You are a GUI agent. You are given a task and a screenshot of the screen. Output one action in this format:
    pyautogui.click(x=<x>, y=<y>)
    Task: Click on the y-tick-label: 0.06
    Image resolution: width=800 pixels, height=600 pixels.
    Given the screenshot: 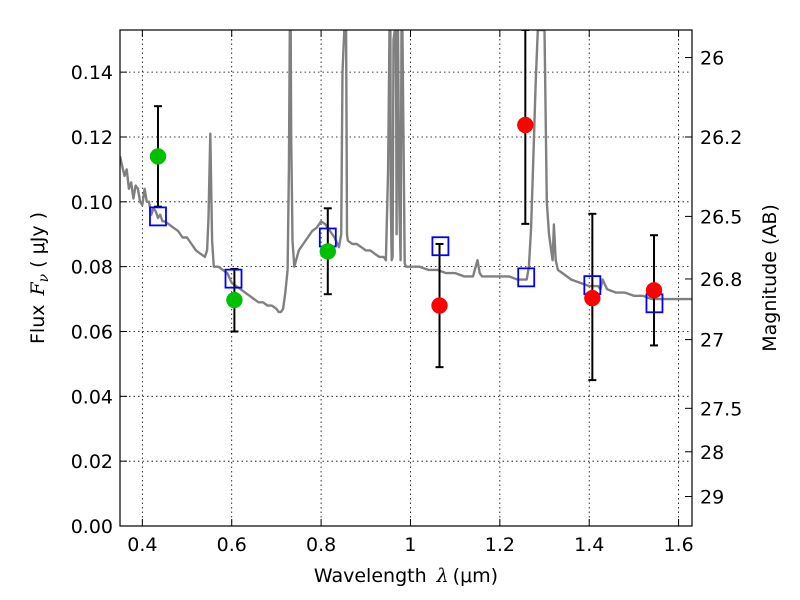 What is the action you would take?
    pyautogui.click(x=92, y=332)
    